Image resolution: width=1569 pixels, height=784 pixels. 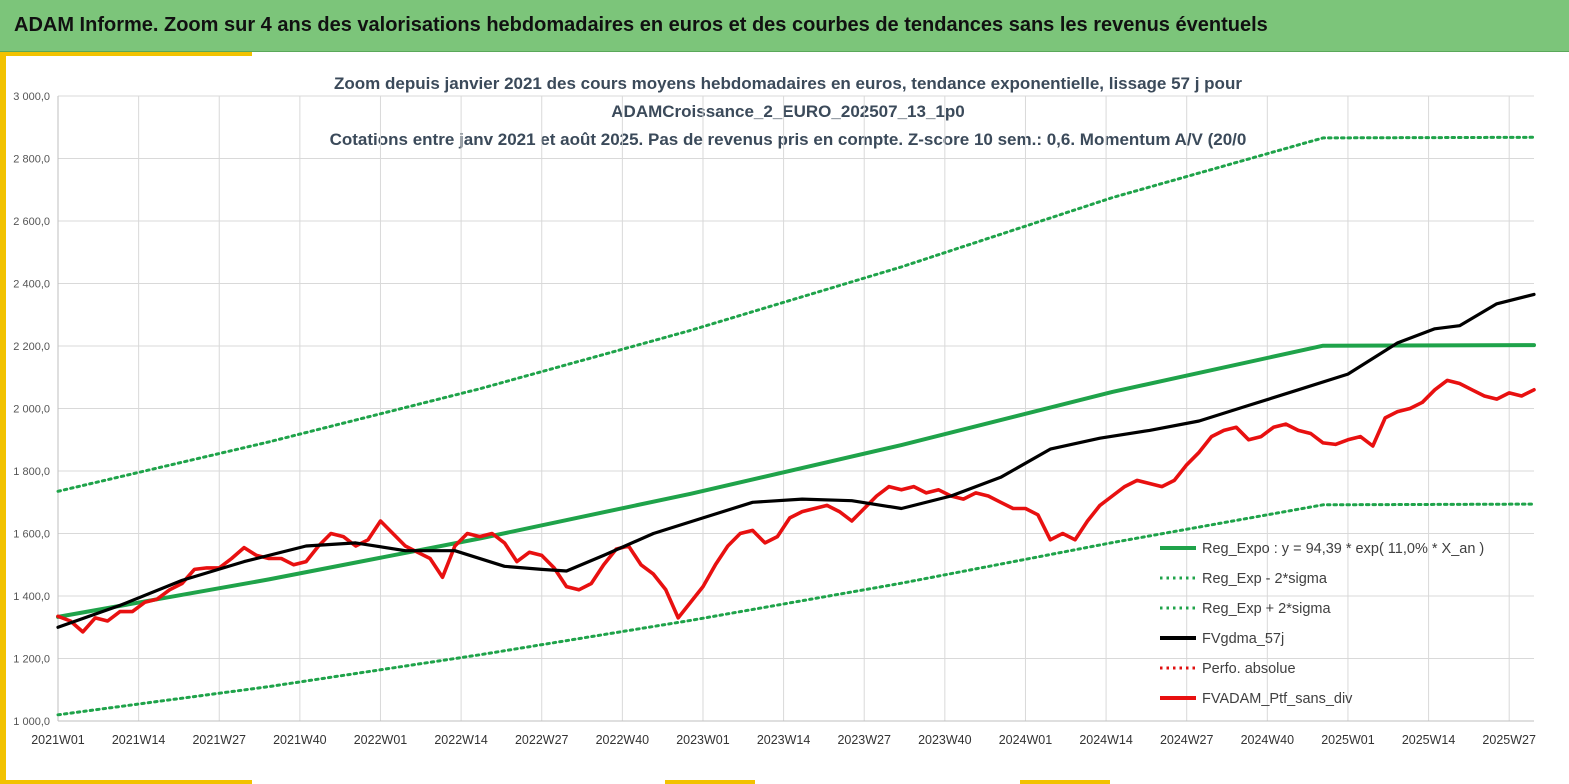 I want to click on x-tick-label: 2021W27, so click(x=219, y=740).